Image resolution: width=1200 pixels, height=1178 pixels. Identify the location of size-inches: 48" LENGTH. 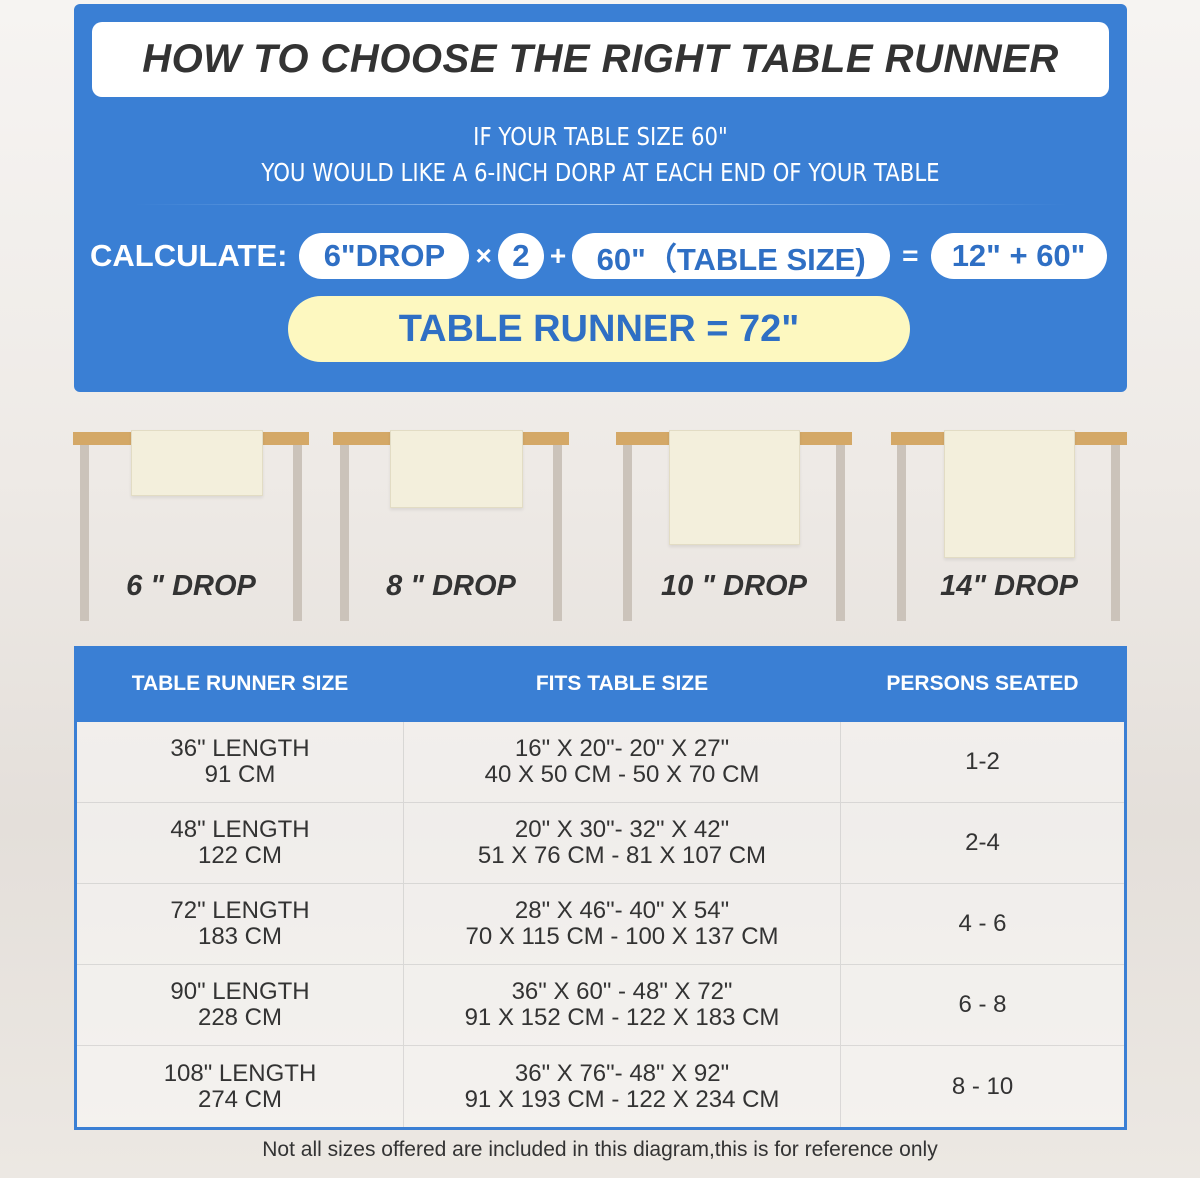
(240, 829).